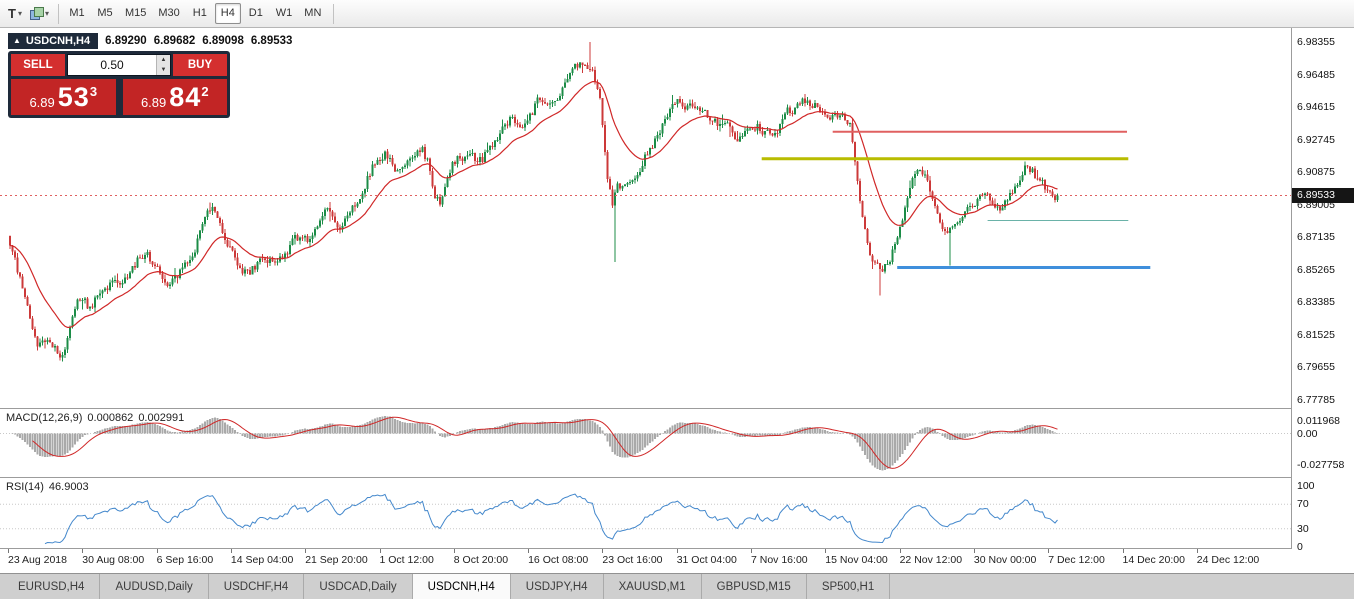  Describe the element at coordinates (481, 560) in the screenshot. I see `time-axis-label: 8 Oct 20:00` at that location.